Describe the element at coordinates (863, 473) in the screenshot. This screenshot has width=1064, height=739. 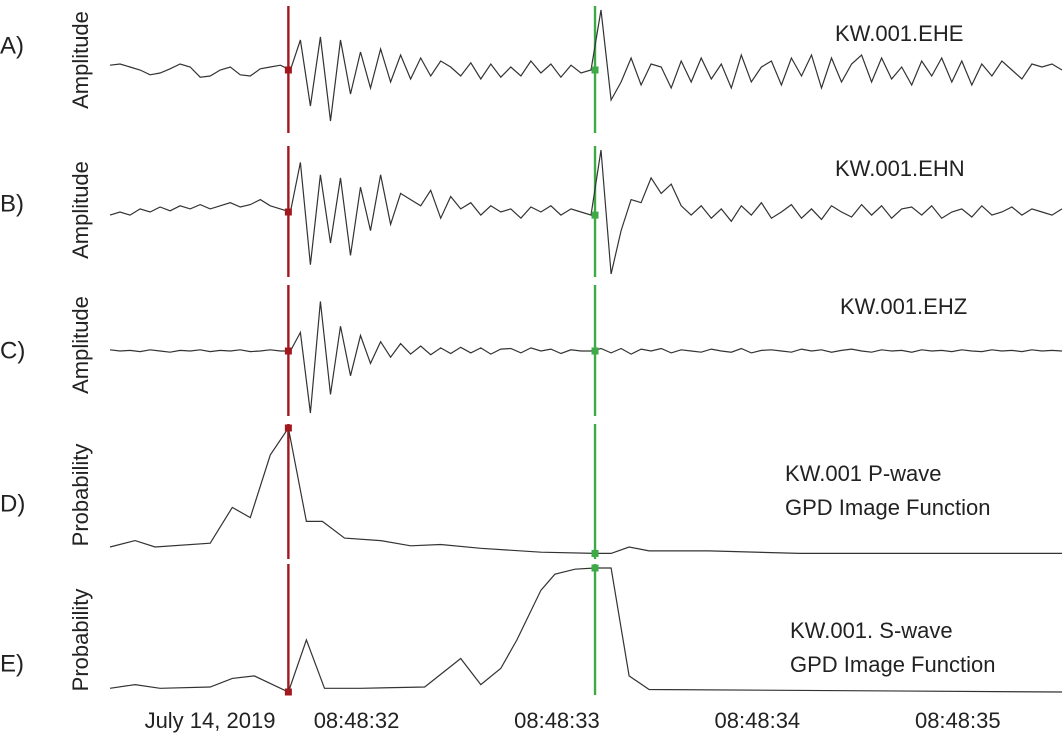
I see `panel-title: KW.001 P-wave` at that location.